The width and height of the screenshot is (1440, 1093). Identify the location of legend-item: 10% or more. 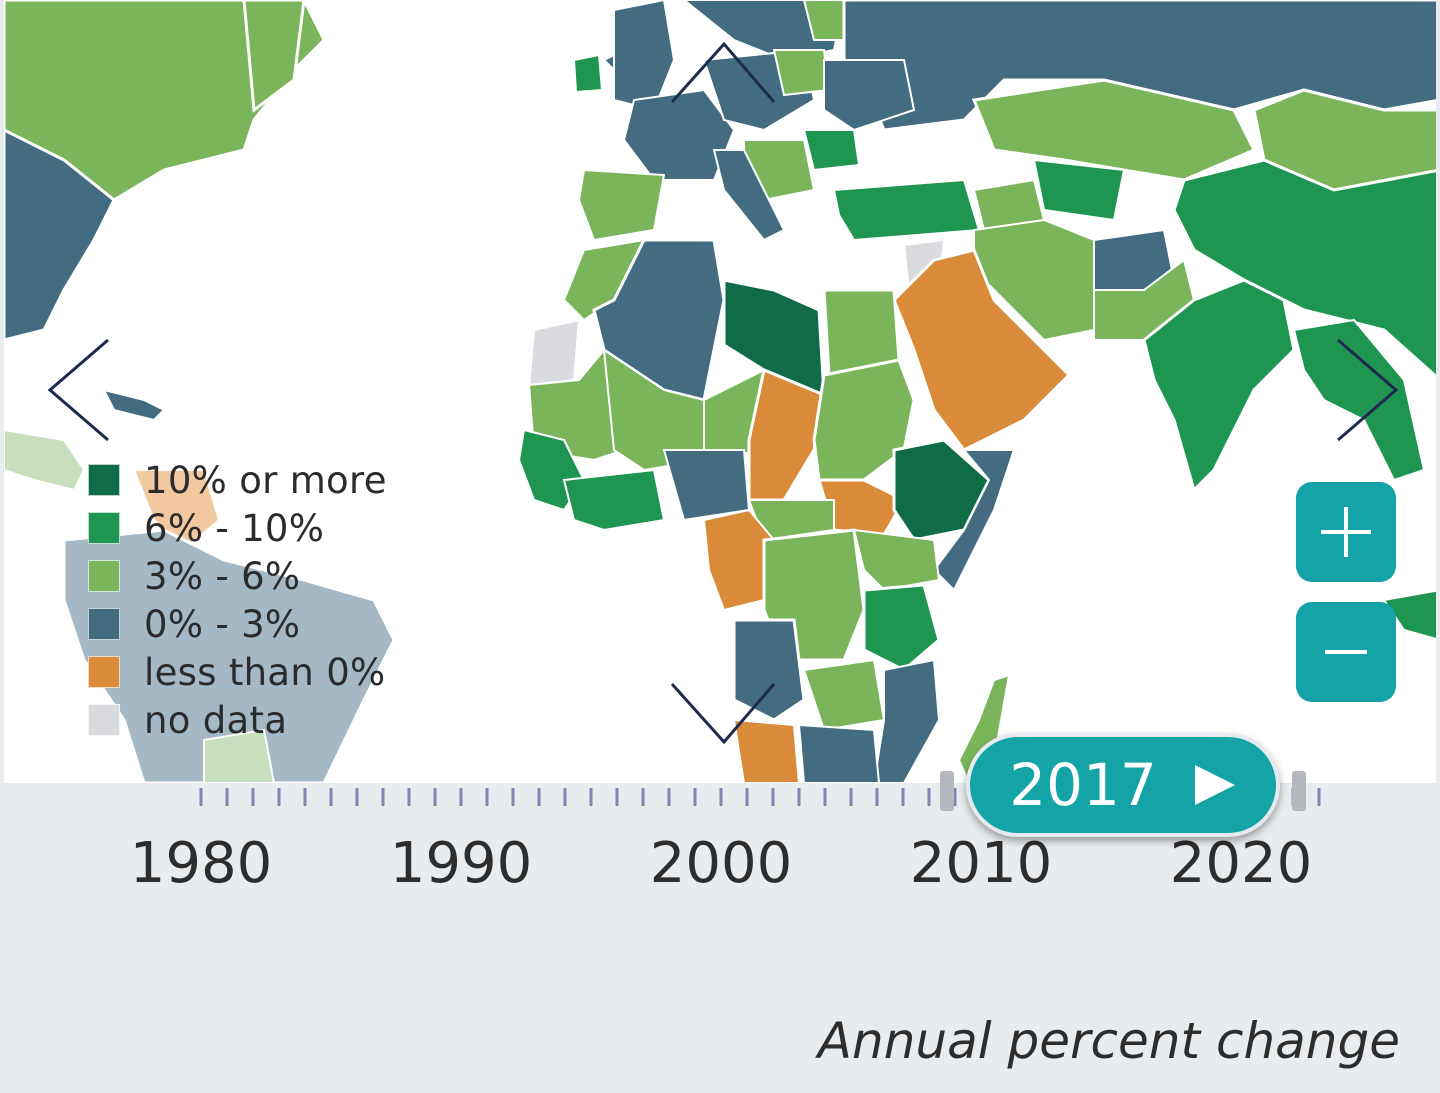
(237, 480).